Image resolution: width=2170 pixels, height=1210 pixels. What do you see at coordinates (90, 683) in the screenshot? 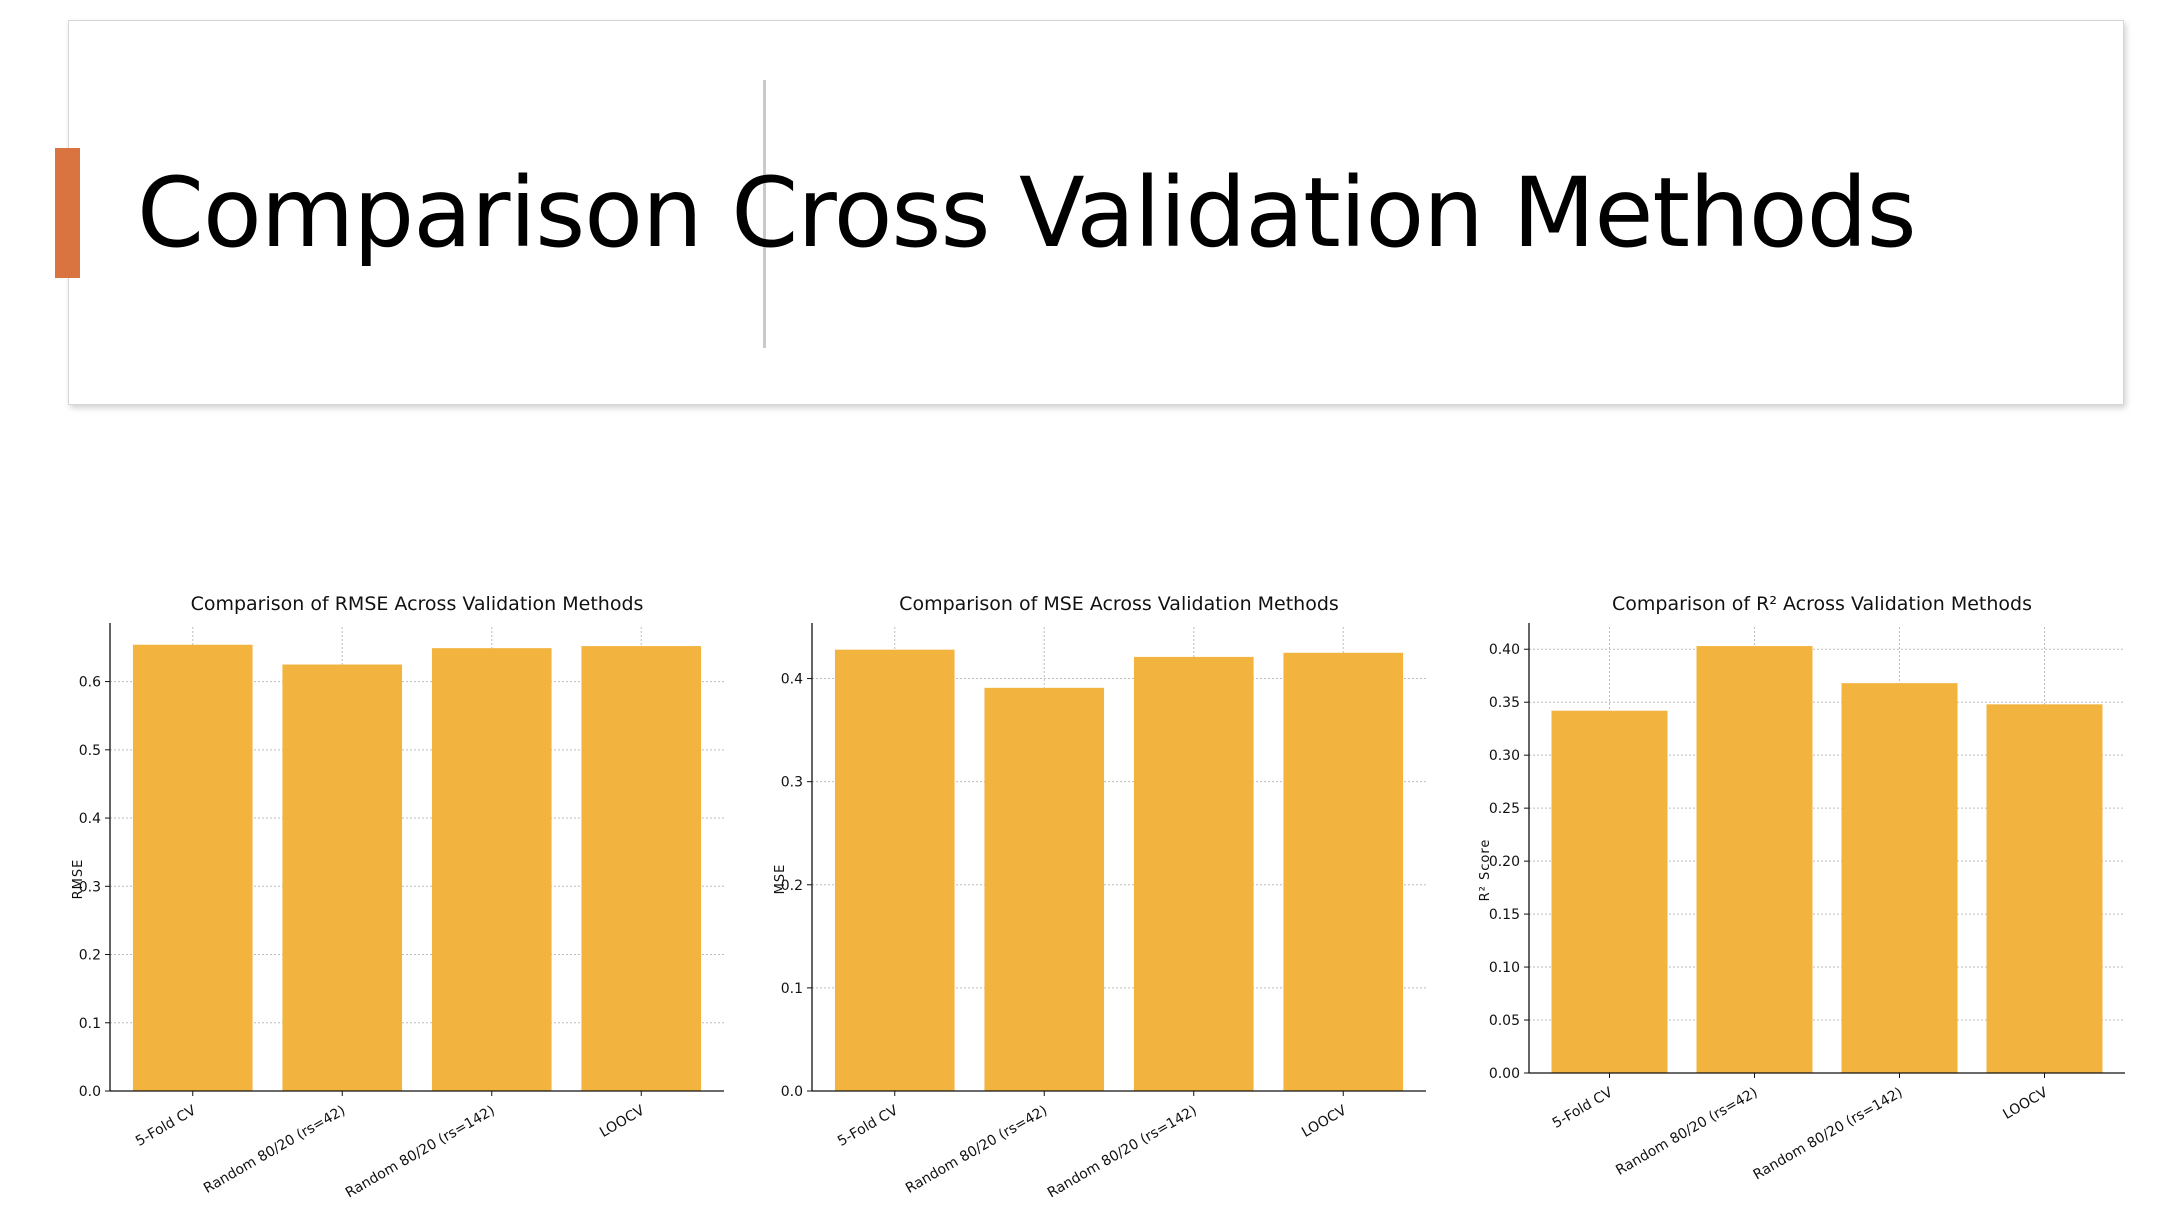
I see `y-tick-label: 0.6` at bounding box center [90, 683].